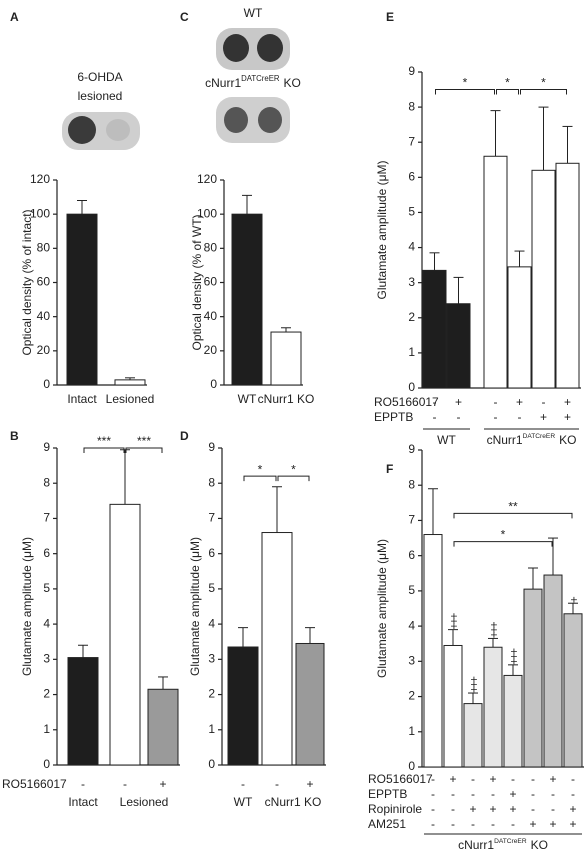 This screenshot has height=853, width=587. Describe the element at coordinates (197, 282) in the screenshot. I see `y-axis-label: Optical density (% of WT)` at that location.